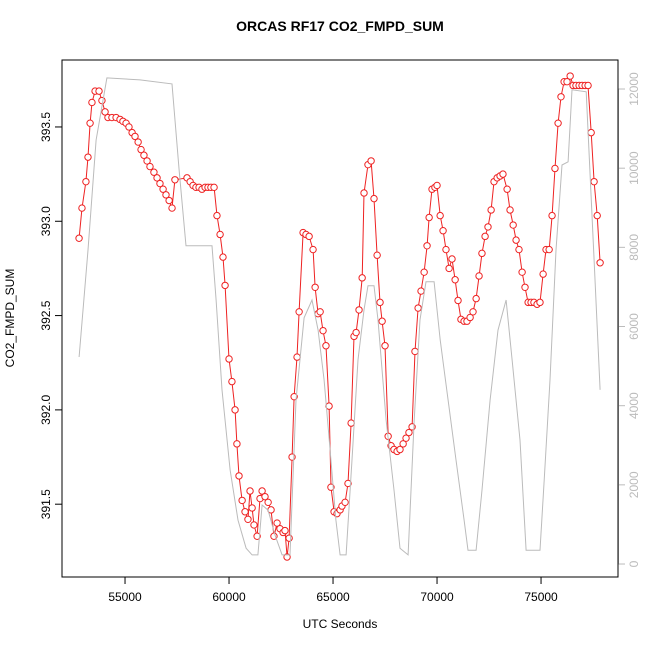 The image size is (650, 650). What do you see at coordinates (46, 504) in the screenshot?
I see `y-tick-label: 391.5` at bounding box center [46, 504].